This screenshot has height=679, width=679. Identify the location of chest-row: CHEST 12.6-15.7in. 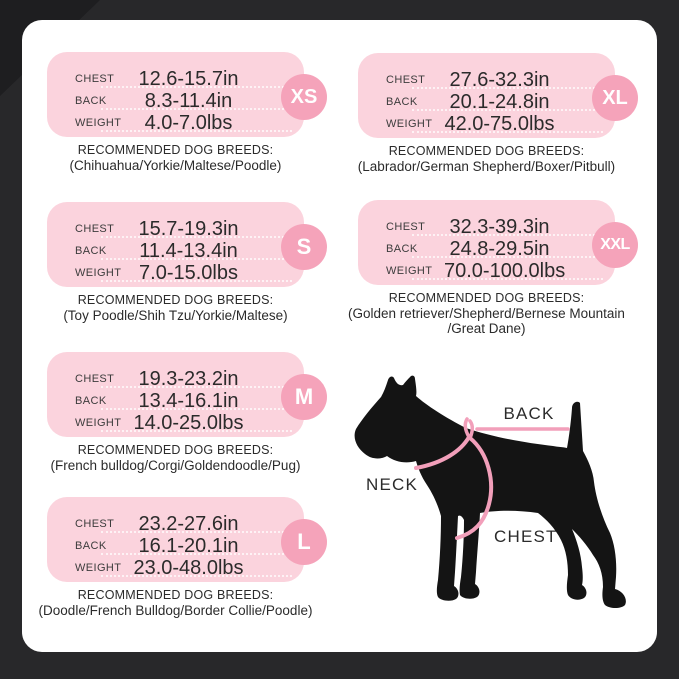
(175, 79).